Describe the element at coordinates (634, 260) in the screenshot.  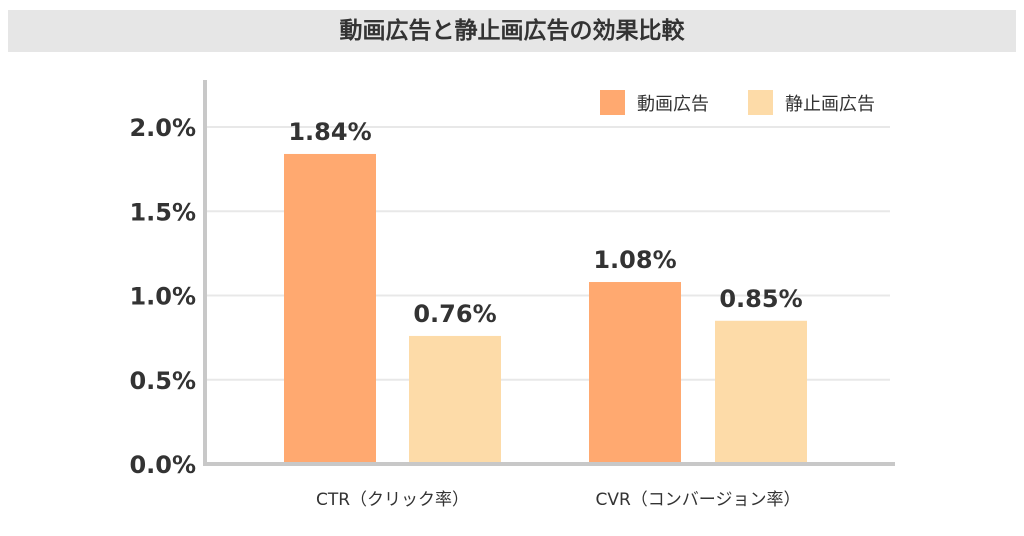
I see `data-label: 1.08%` at that location.